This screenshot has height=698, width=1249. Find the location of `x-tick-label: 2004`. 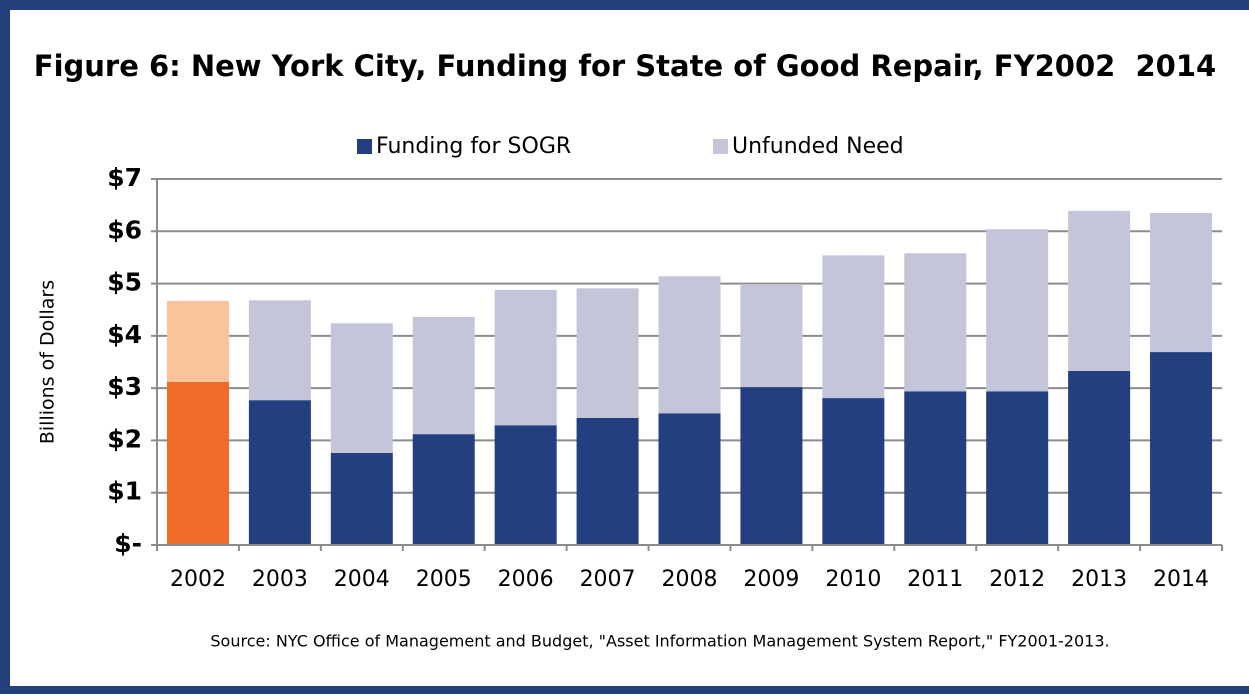

x-tick-label: 2004 is located at coordinates (362, 579).